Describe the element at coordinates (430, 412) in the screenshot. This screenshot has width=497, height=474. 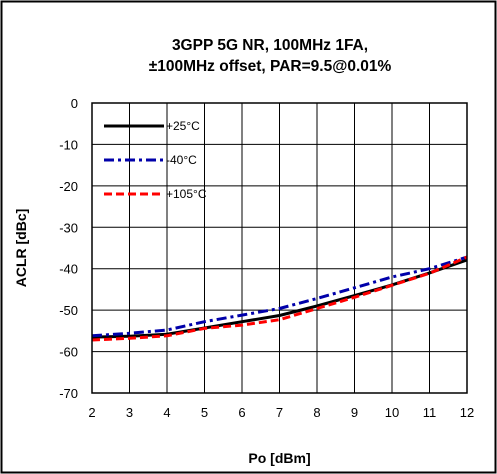
I see `x-tick-label: 11` at that location.